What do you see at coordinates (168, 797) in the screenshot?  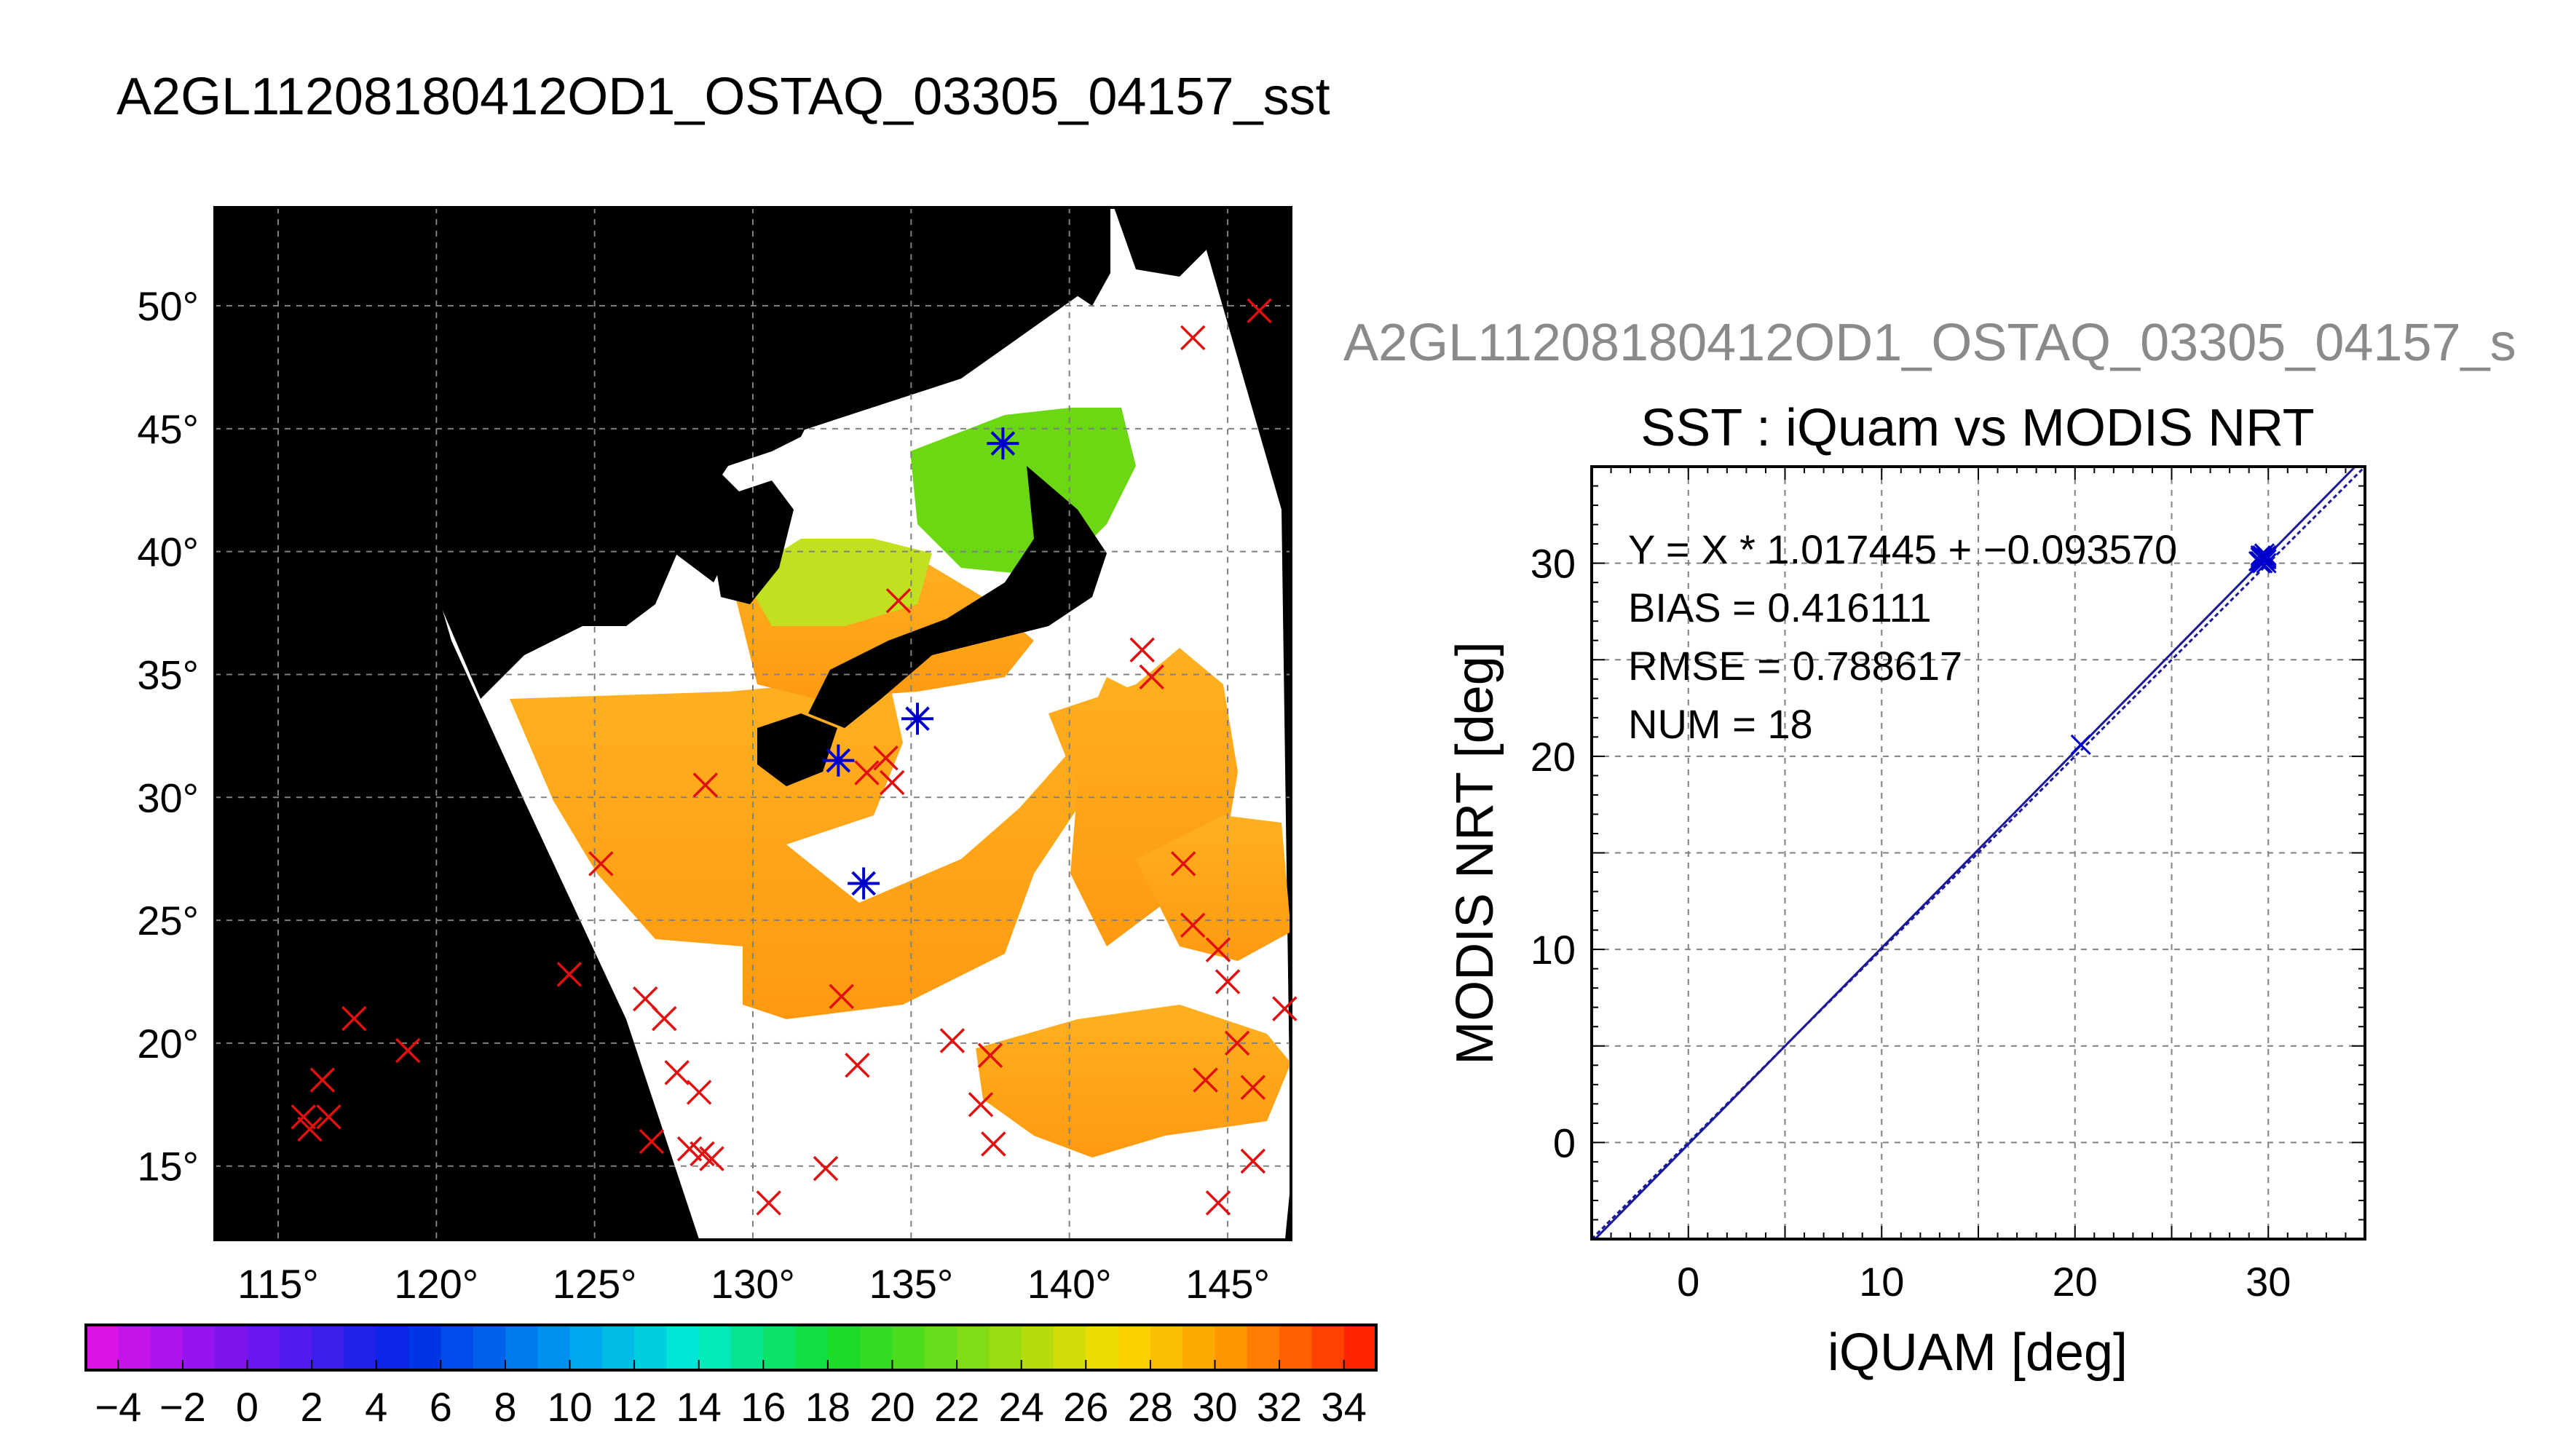 I see `map-lat-tick-label: 30°` at bounding box center [168, 797].